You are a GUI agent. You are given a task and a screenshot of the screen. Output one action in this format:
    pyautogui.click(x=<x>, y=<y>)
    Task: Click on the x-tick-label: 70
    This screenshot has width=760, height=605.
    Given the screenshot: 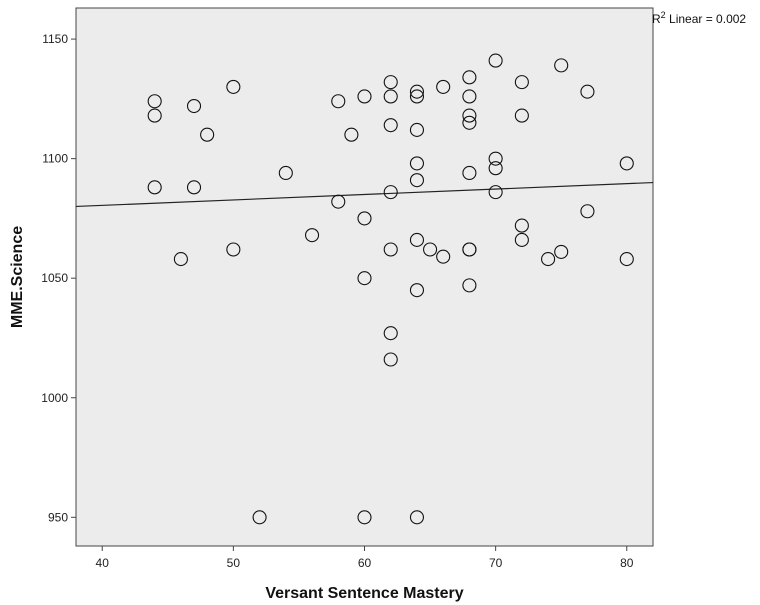 What is the action you would take?
    pyautogui.click(x=496, y=563)
    